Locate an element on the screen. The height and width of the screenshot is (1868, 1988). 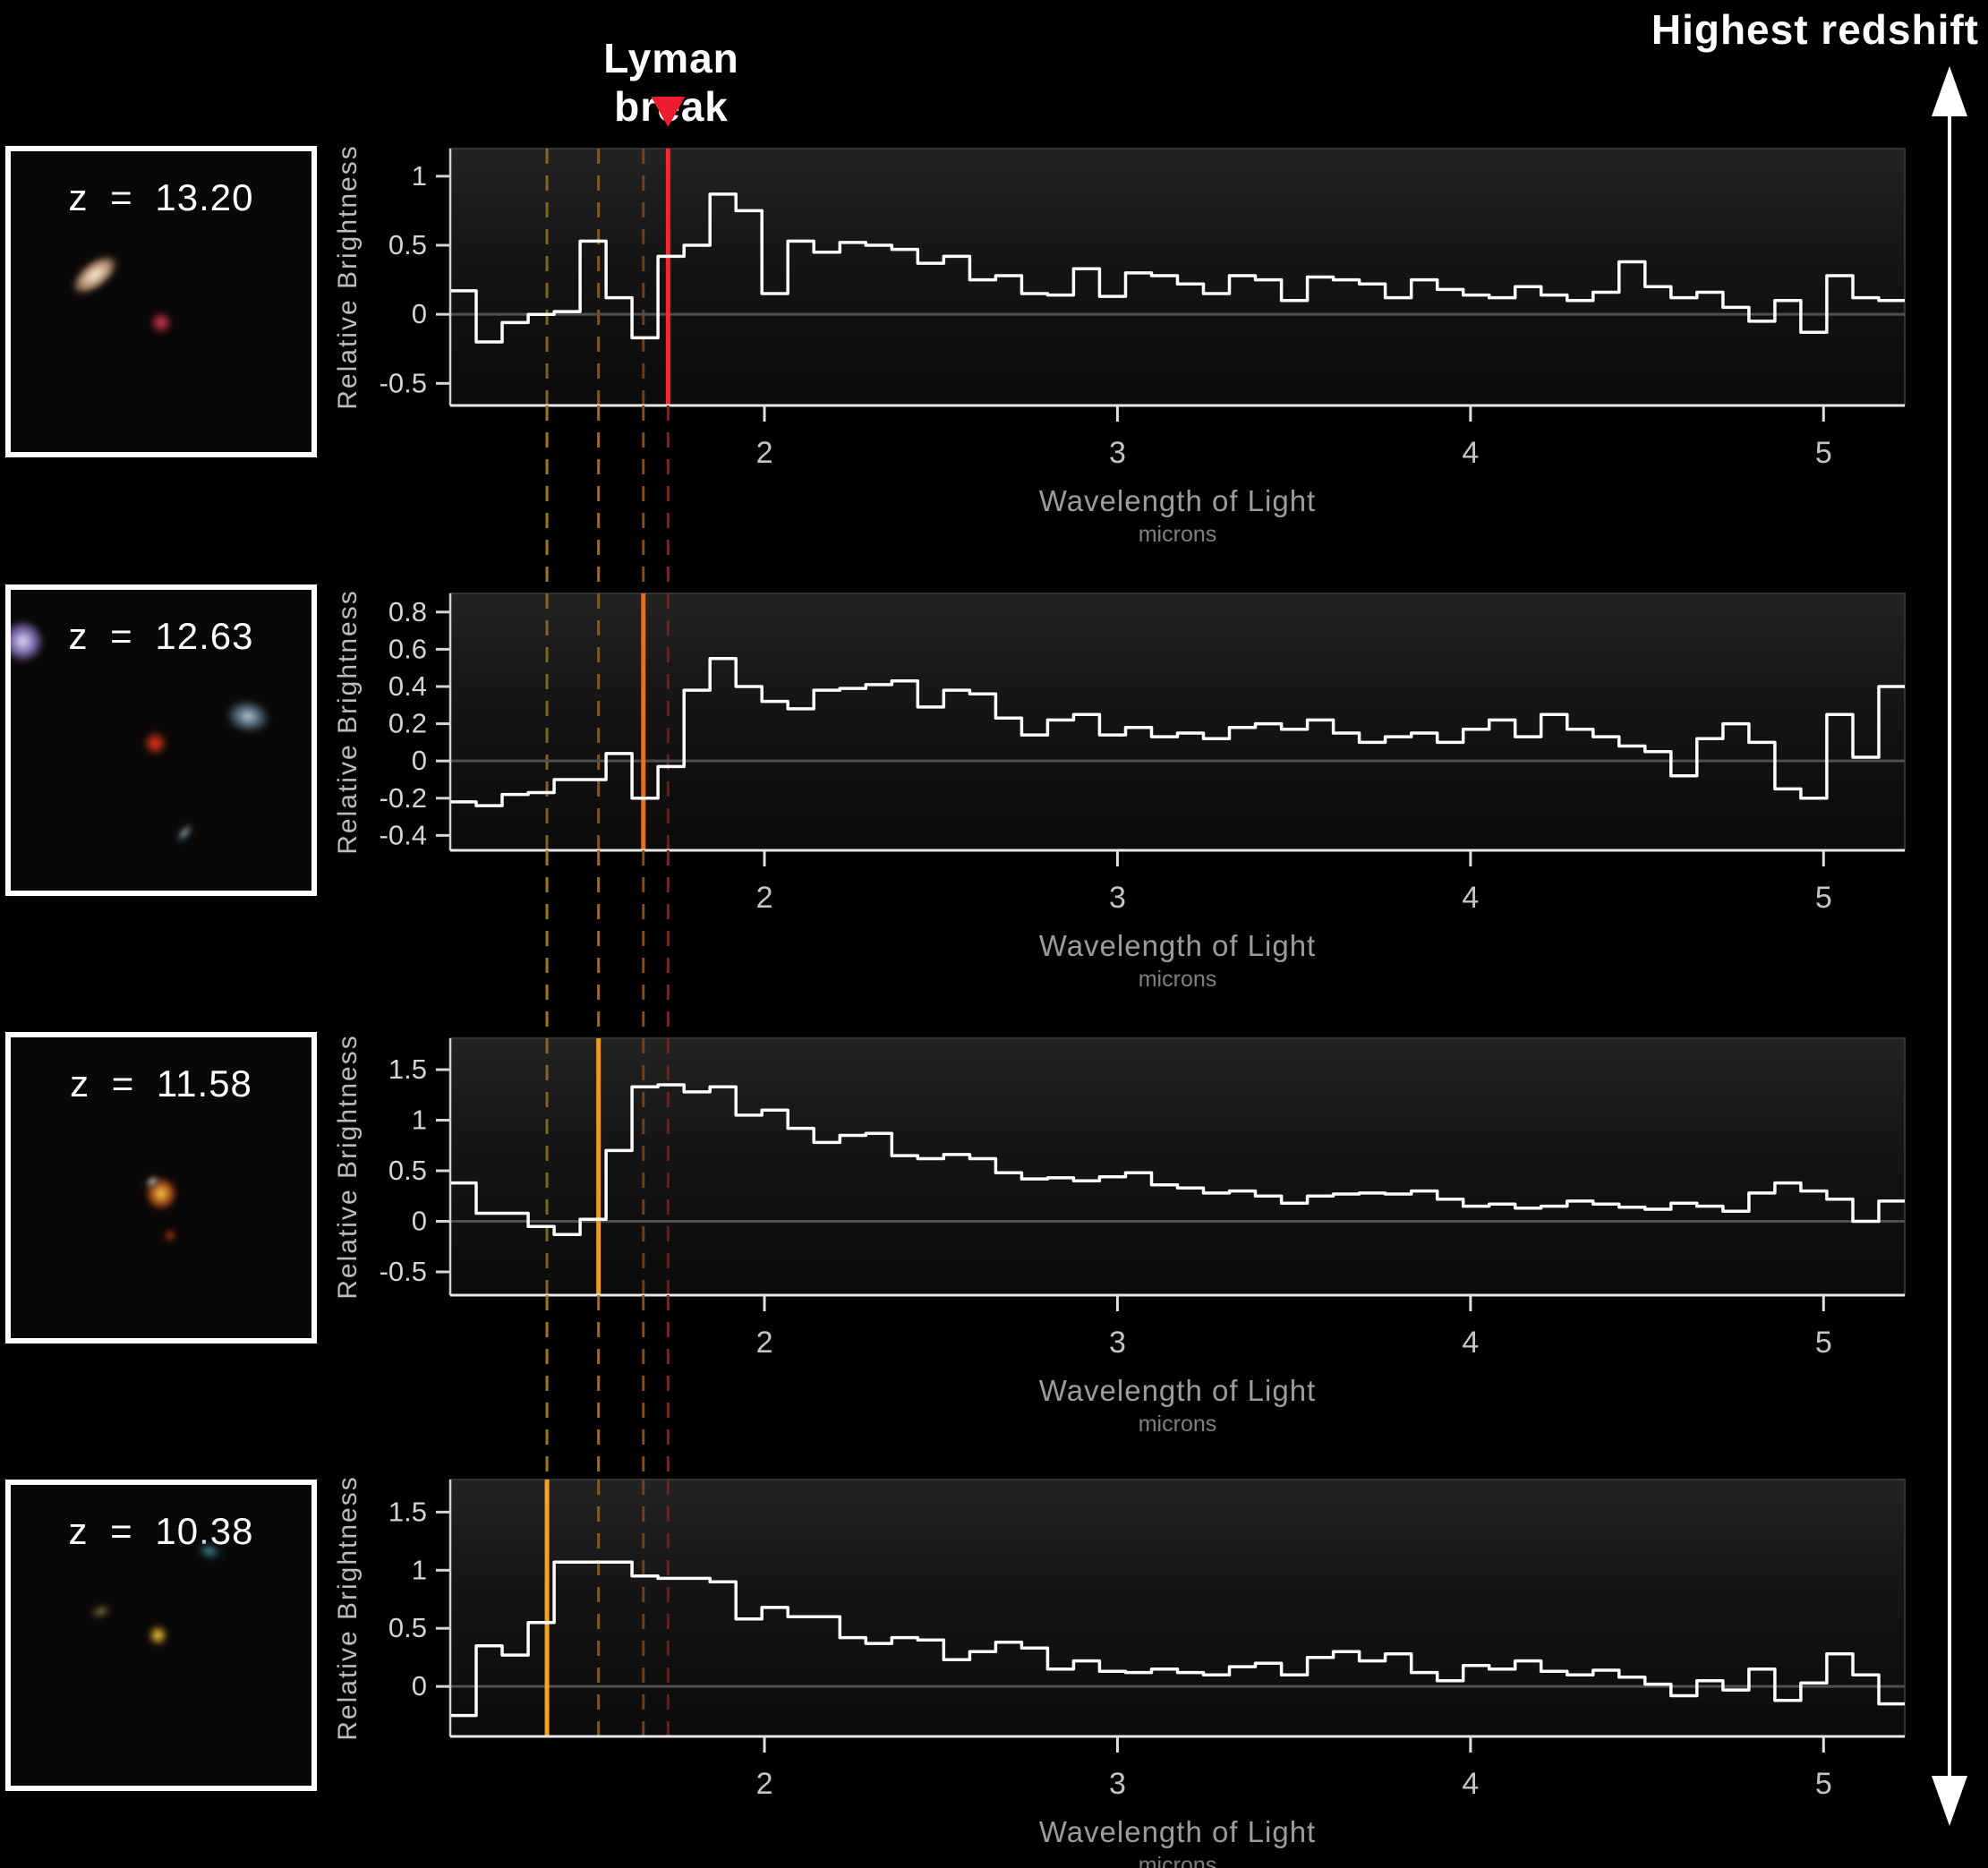
galaxy-cutout-z10-38: z = 10.38 is located at coordinates (161, 1635).